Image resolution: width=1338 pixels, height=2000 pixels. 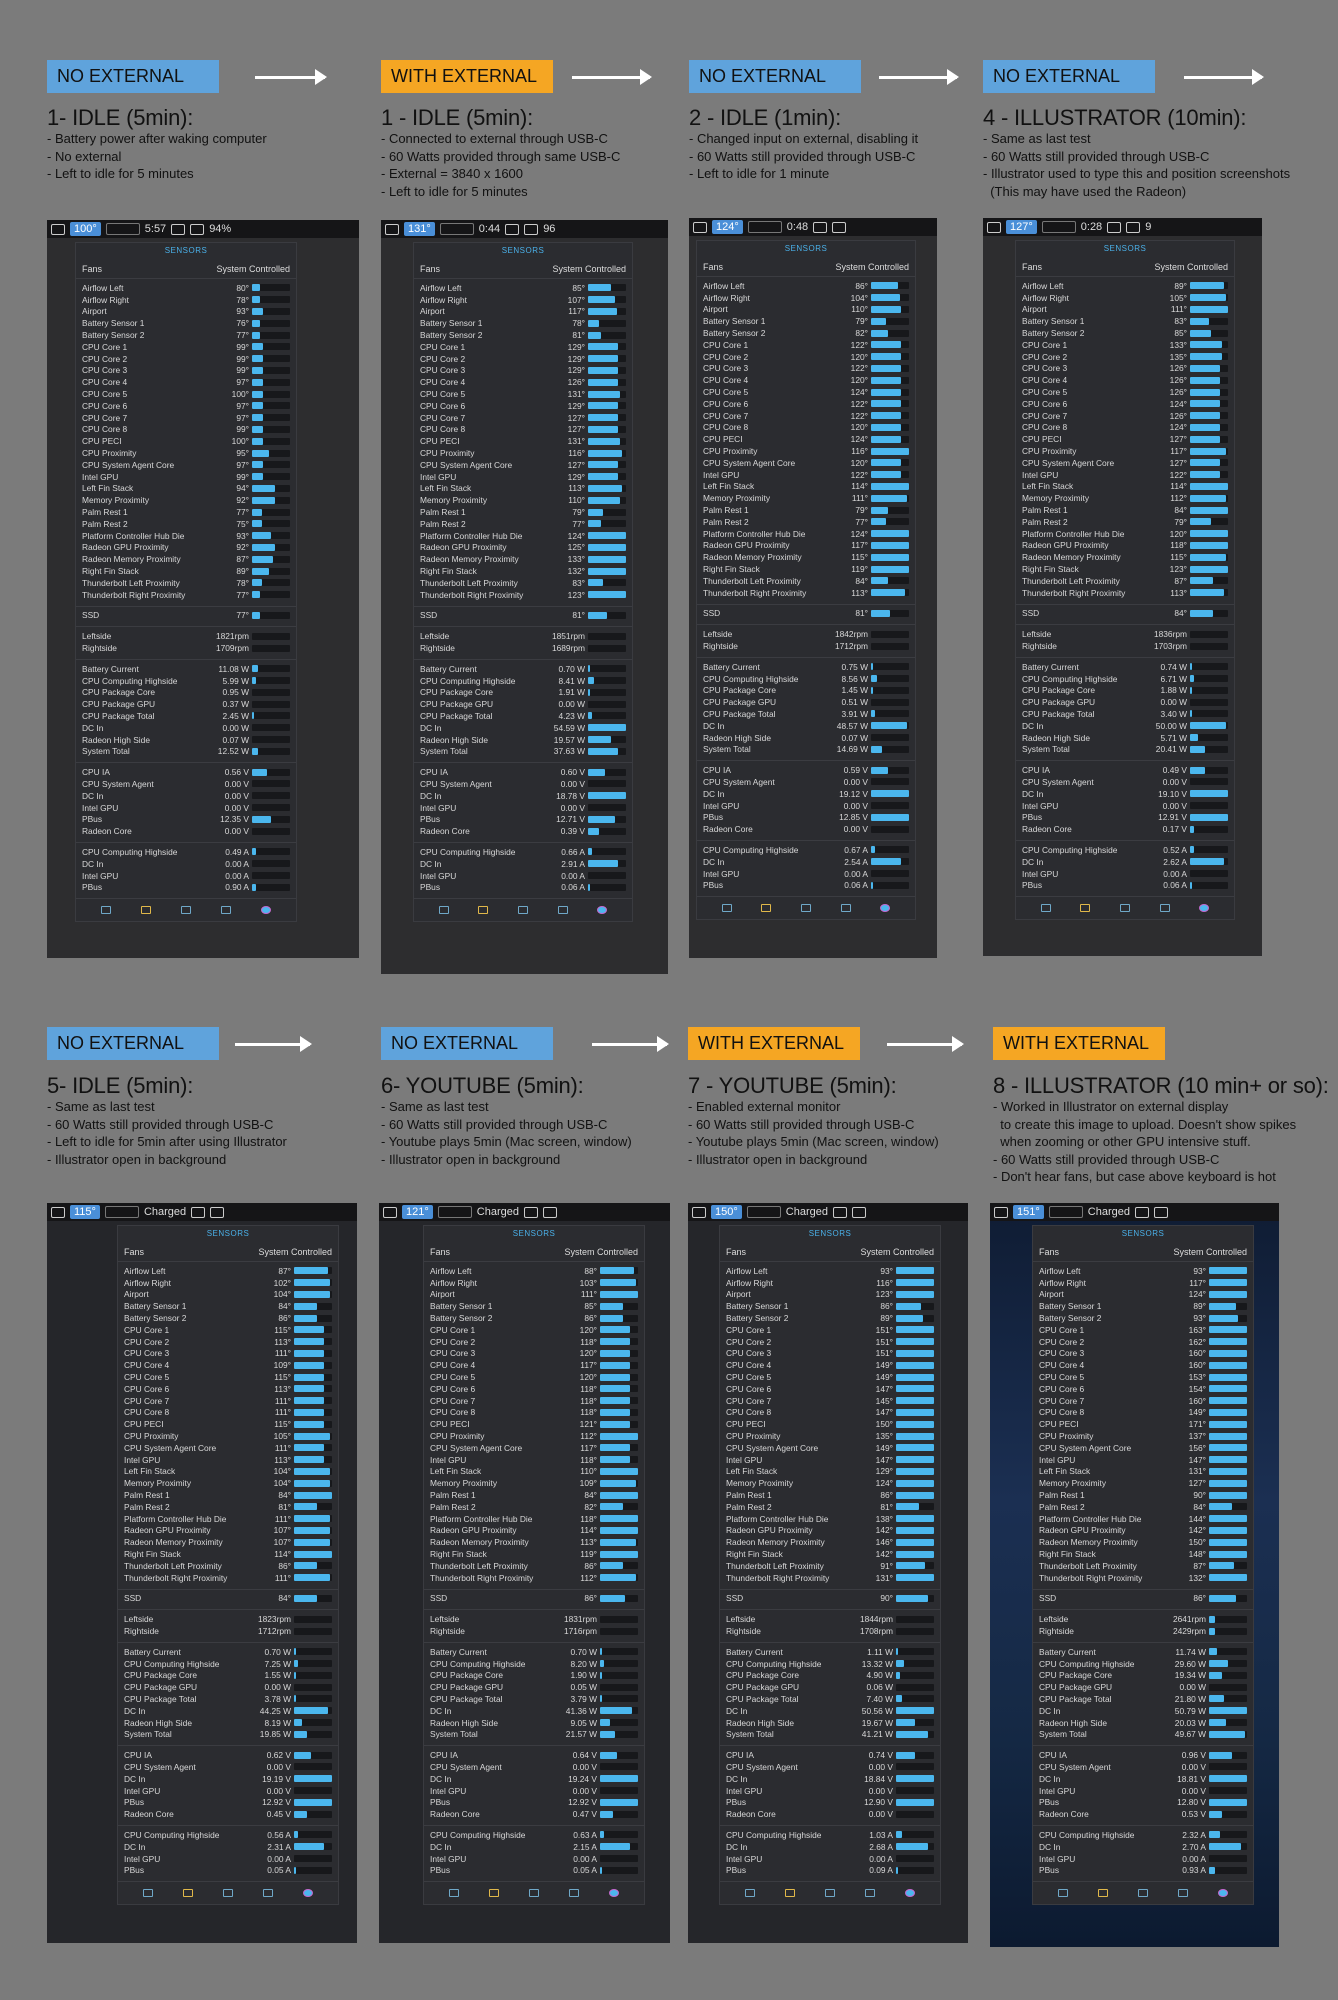 What do you see at coordinates (155, 229) in the screenshot?
I see `battery-status: 5:57` at bounding box center [155, 229].